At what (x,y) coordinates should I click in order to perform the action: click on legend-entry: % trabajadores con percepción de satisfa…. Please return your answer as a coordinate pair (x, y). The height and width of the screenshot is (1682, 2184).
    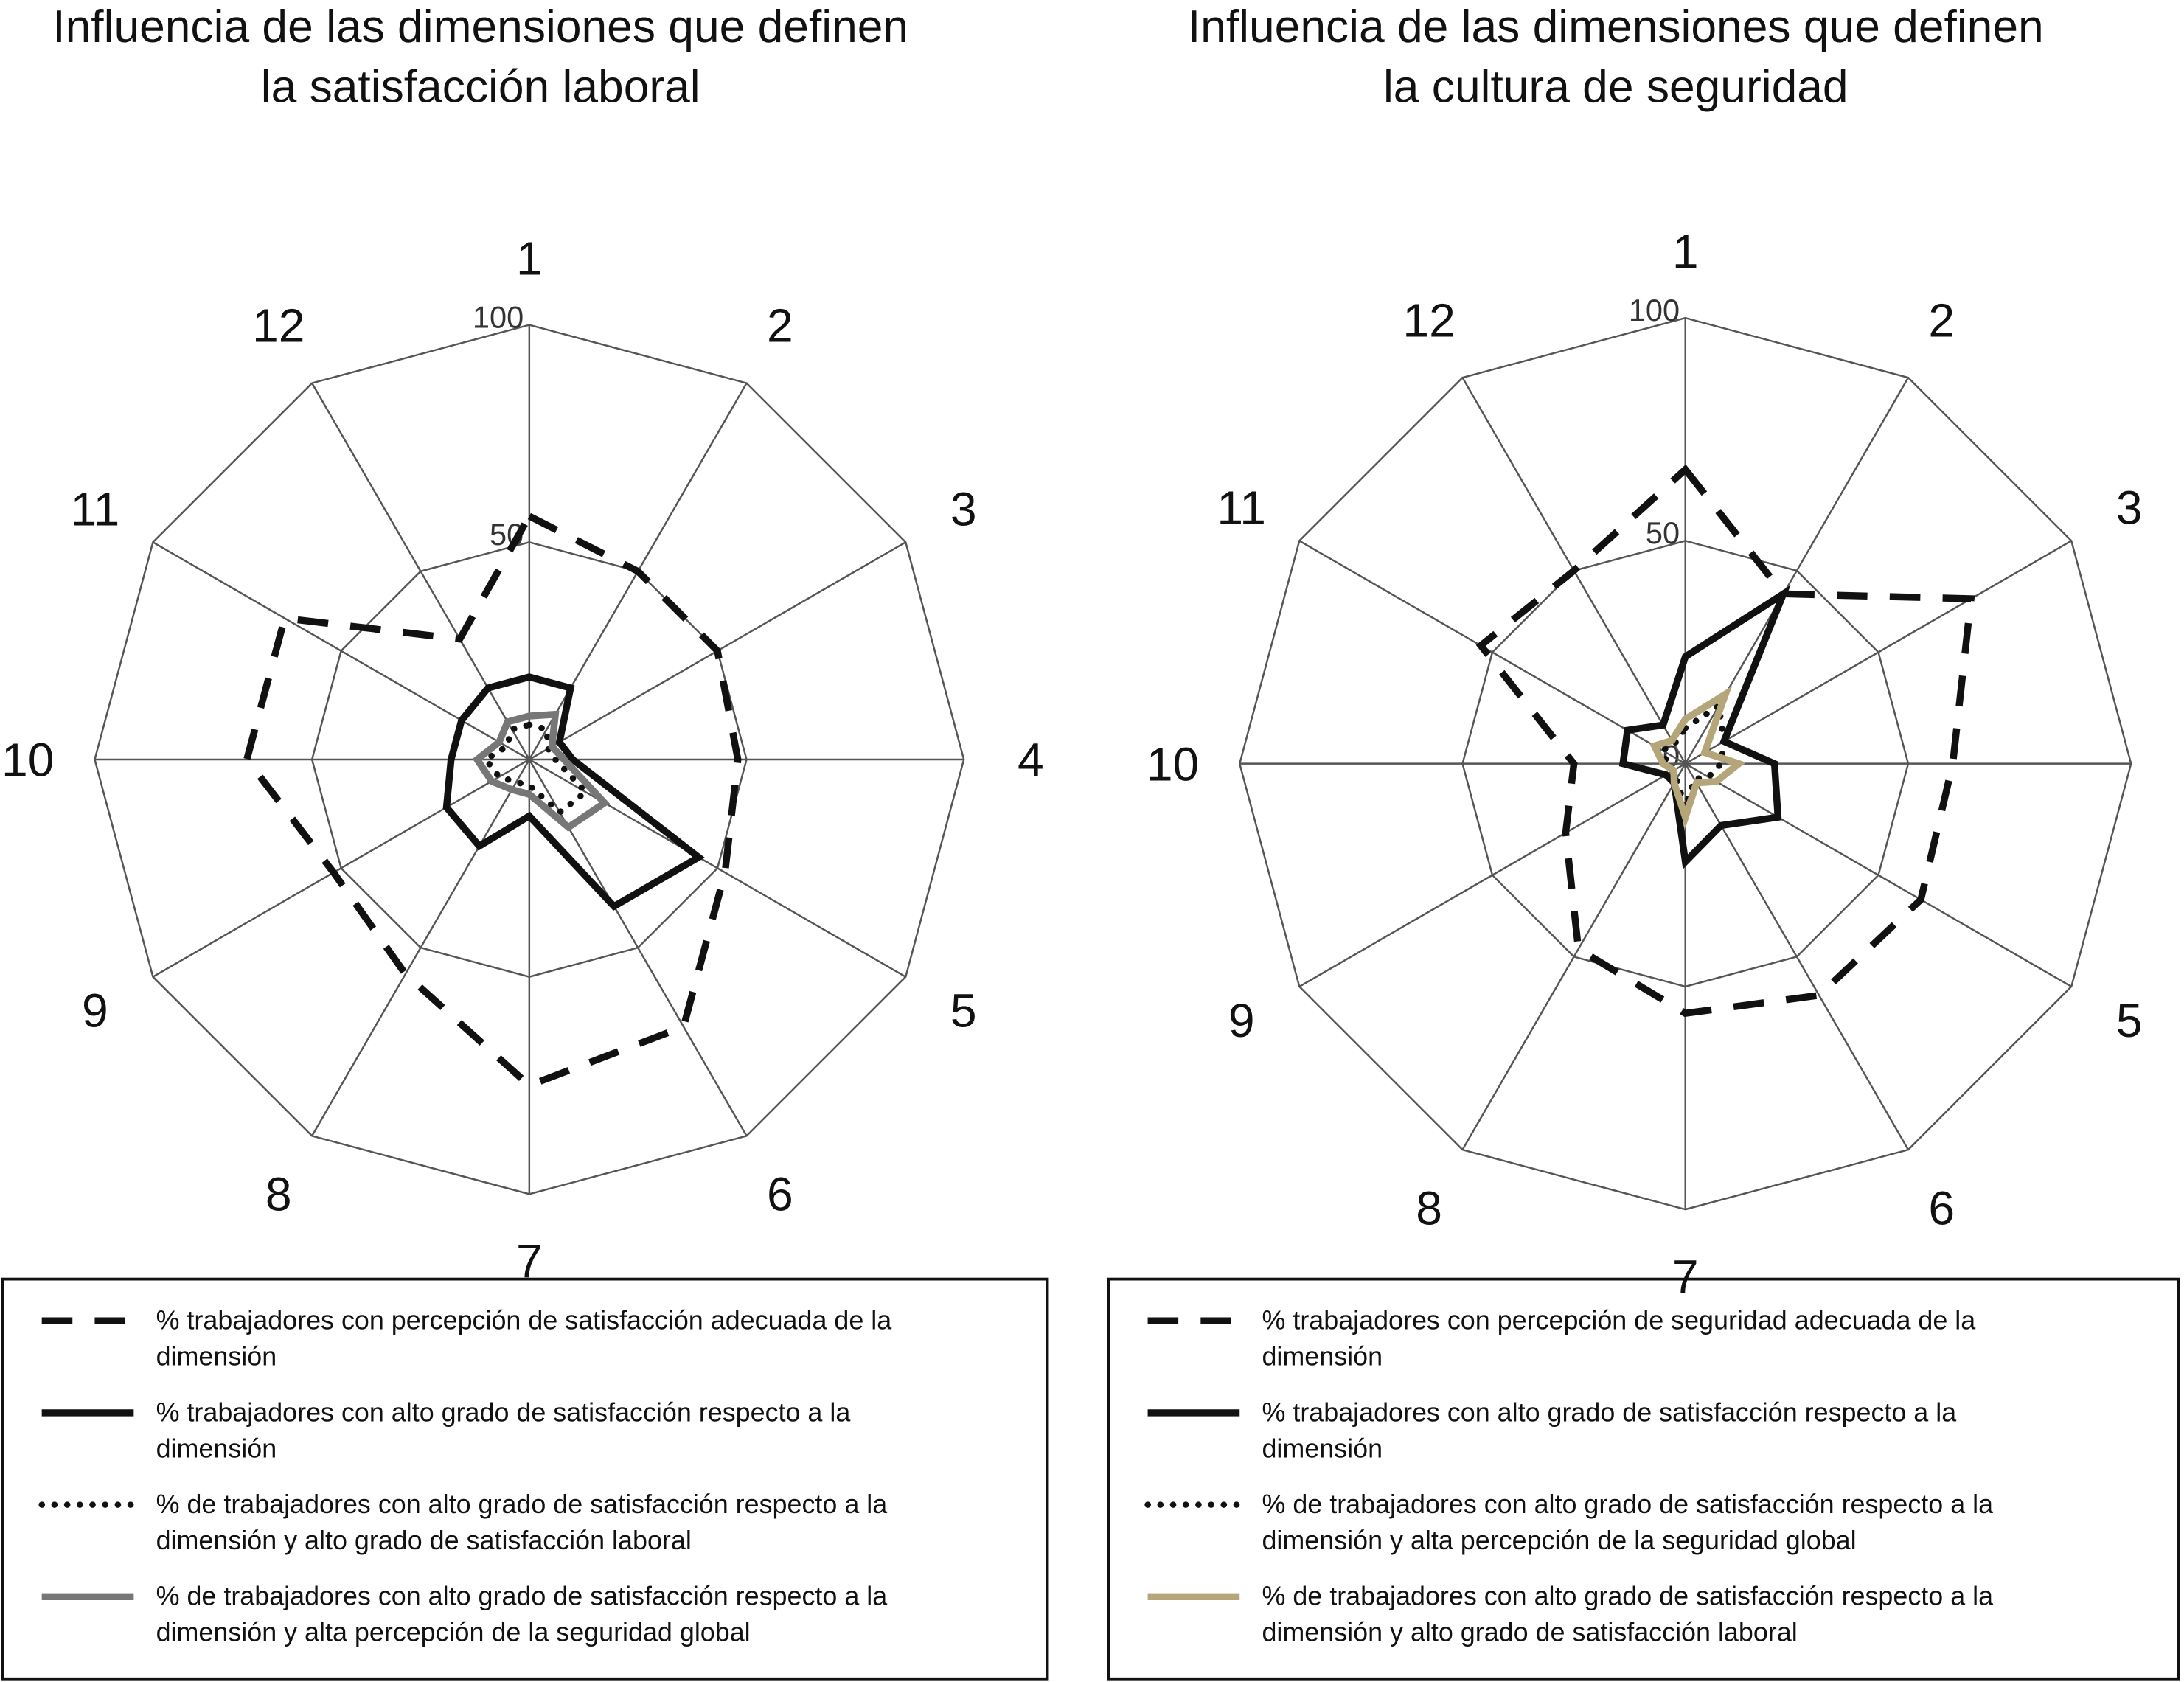
    Looking at the image, I should click on (524, 1340).